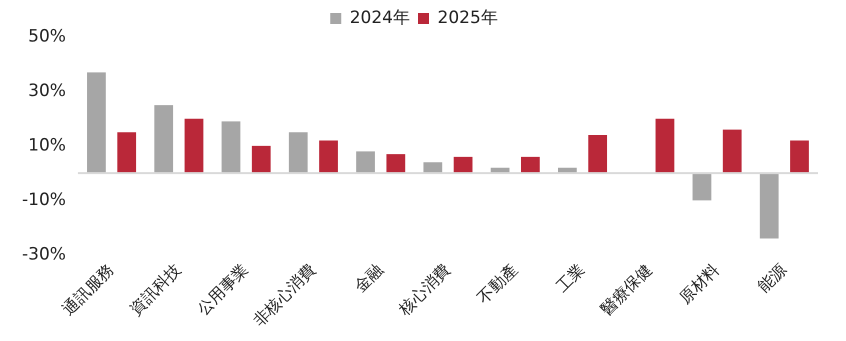  I want to click on y-tick-label: 30%, so click(47, 90).